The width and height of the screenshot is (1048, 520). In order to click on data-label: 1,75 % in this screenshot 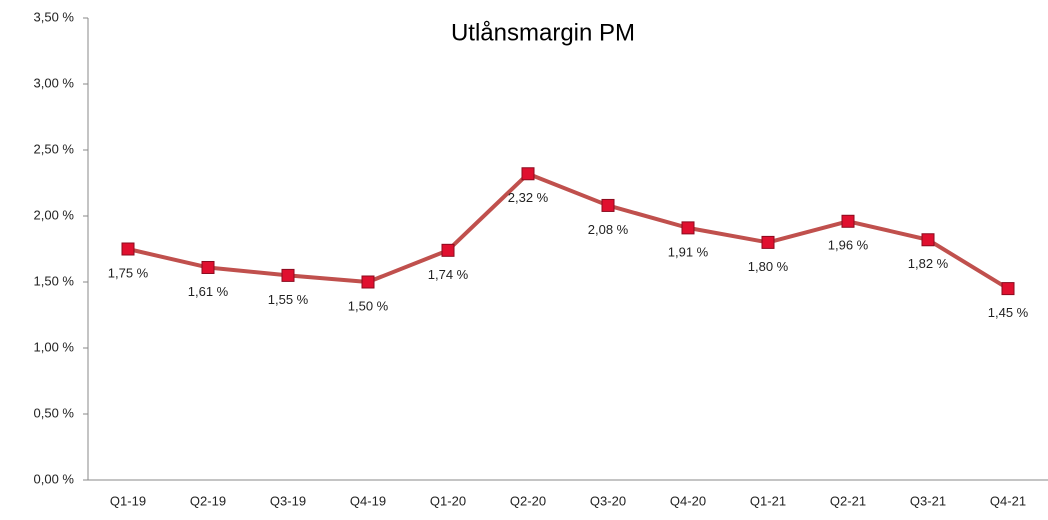, I will do `click(128, 272)`.